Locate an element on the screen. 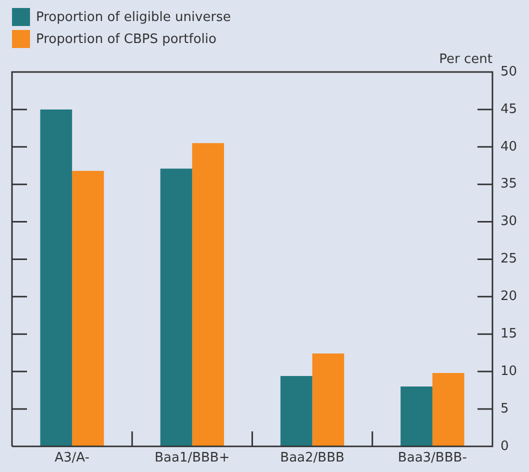 The height and width of the screenshot is (472, 529). x-tick-label: Baa3/BBB- is located at coordinates (433, 458).